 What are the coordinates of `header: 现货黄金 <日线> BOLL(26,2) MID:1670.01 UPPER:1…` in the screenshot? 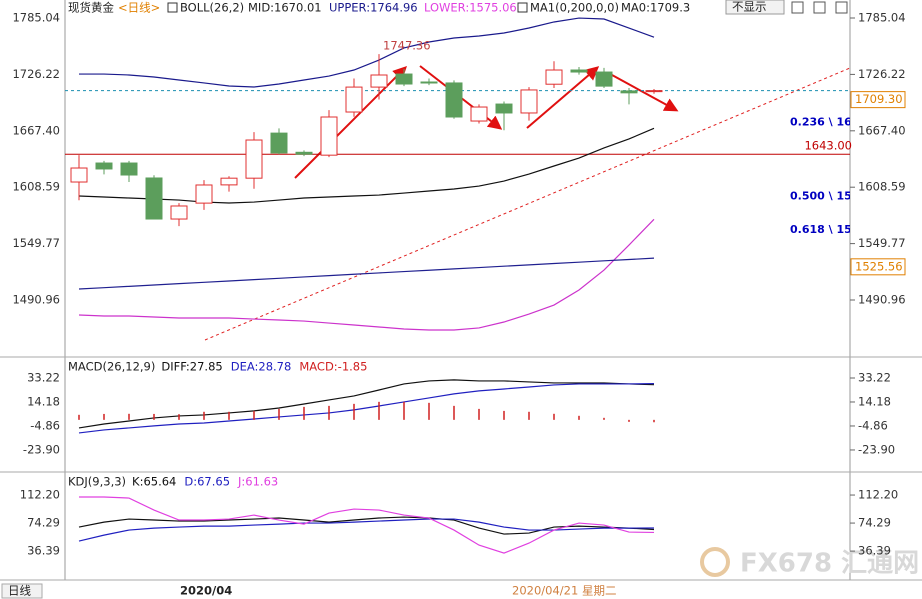 It's located at (458, 7).